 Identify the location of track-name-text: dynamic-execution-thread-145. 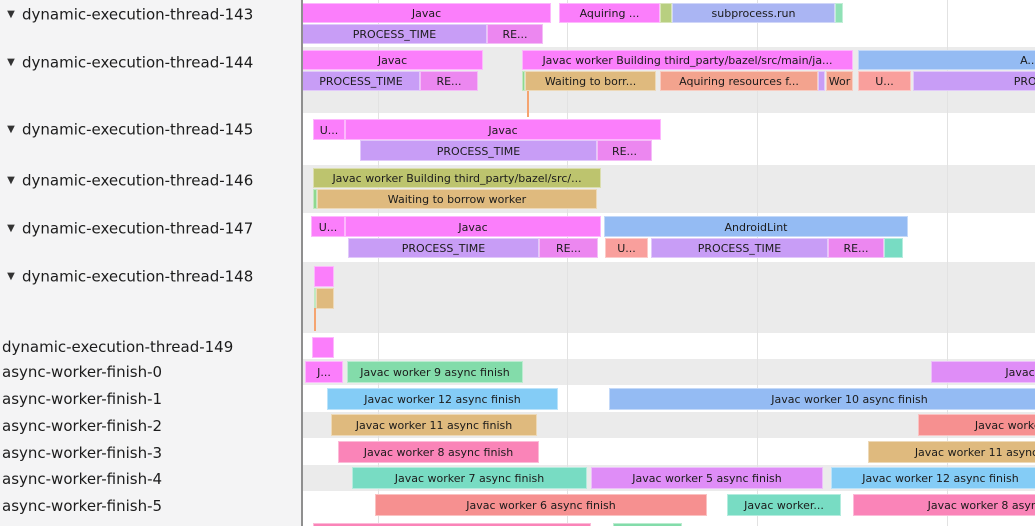
(138, 129).